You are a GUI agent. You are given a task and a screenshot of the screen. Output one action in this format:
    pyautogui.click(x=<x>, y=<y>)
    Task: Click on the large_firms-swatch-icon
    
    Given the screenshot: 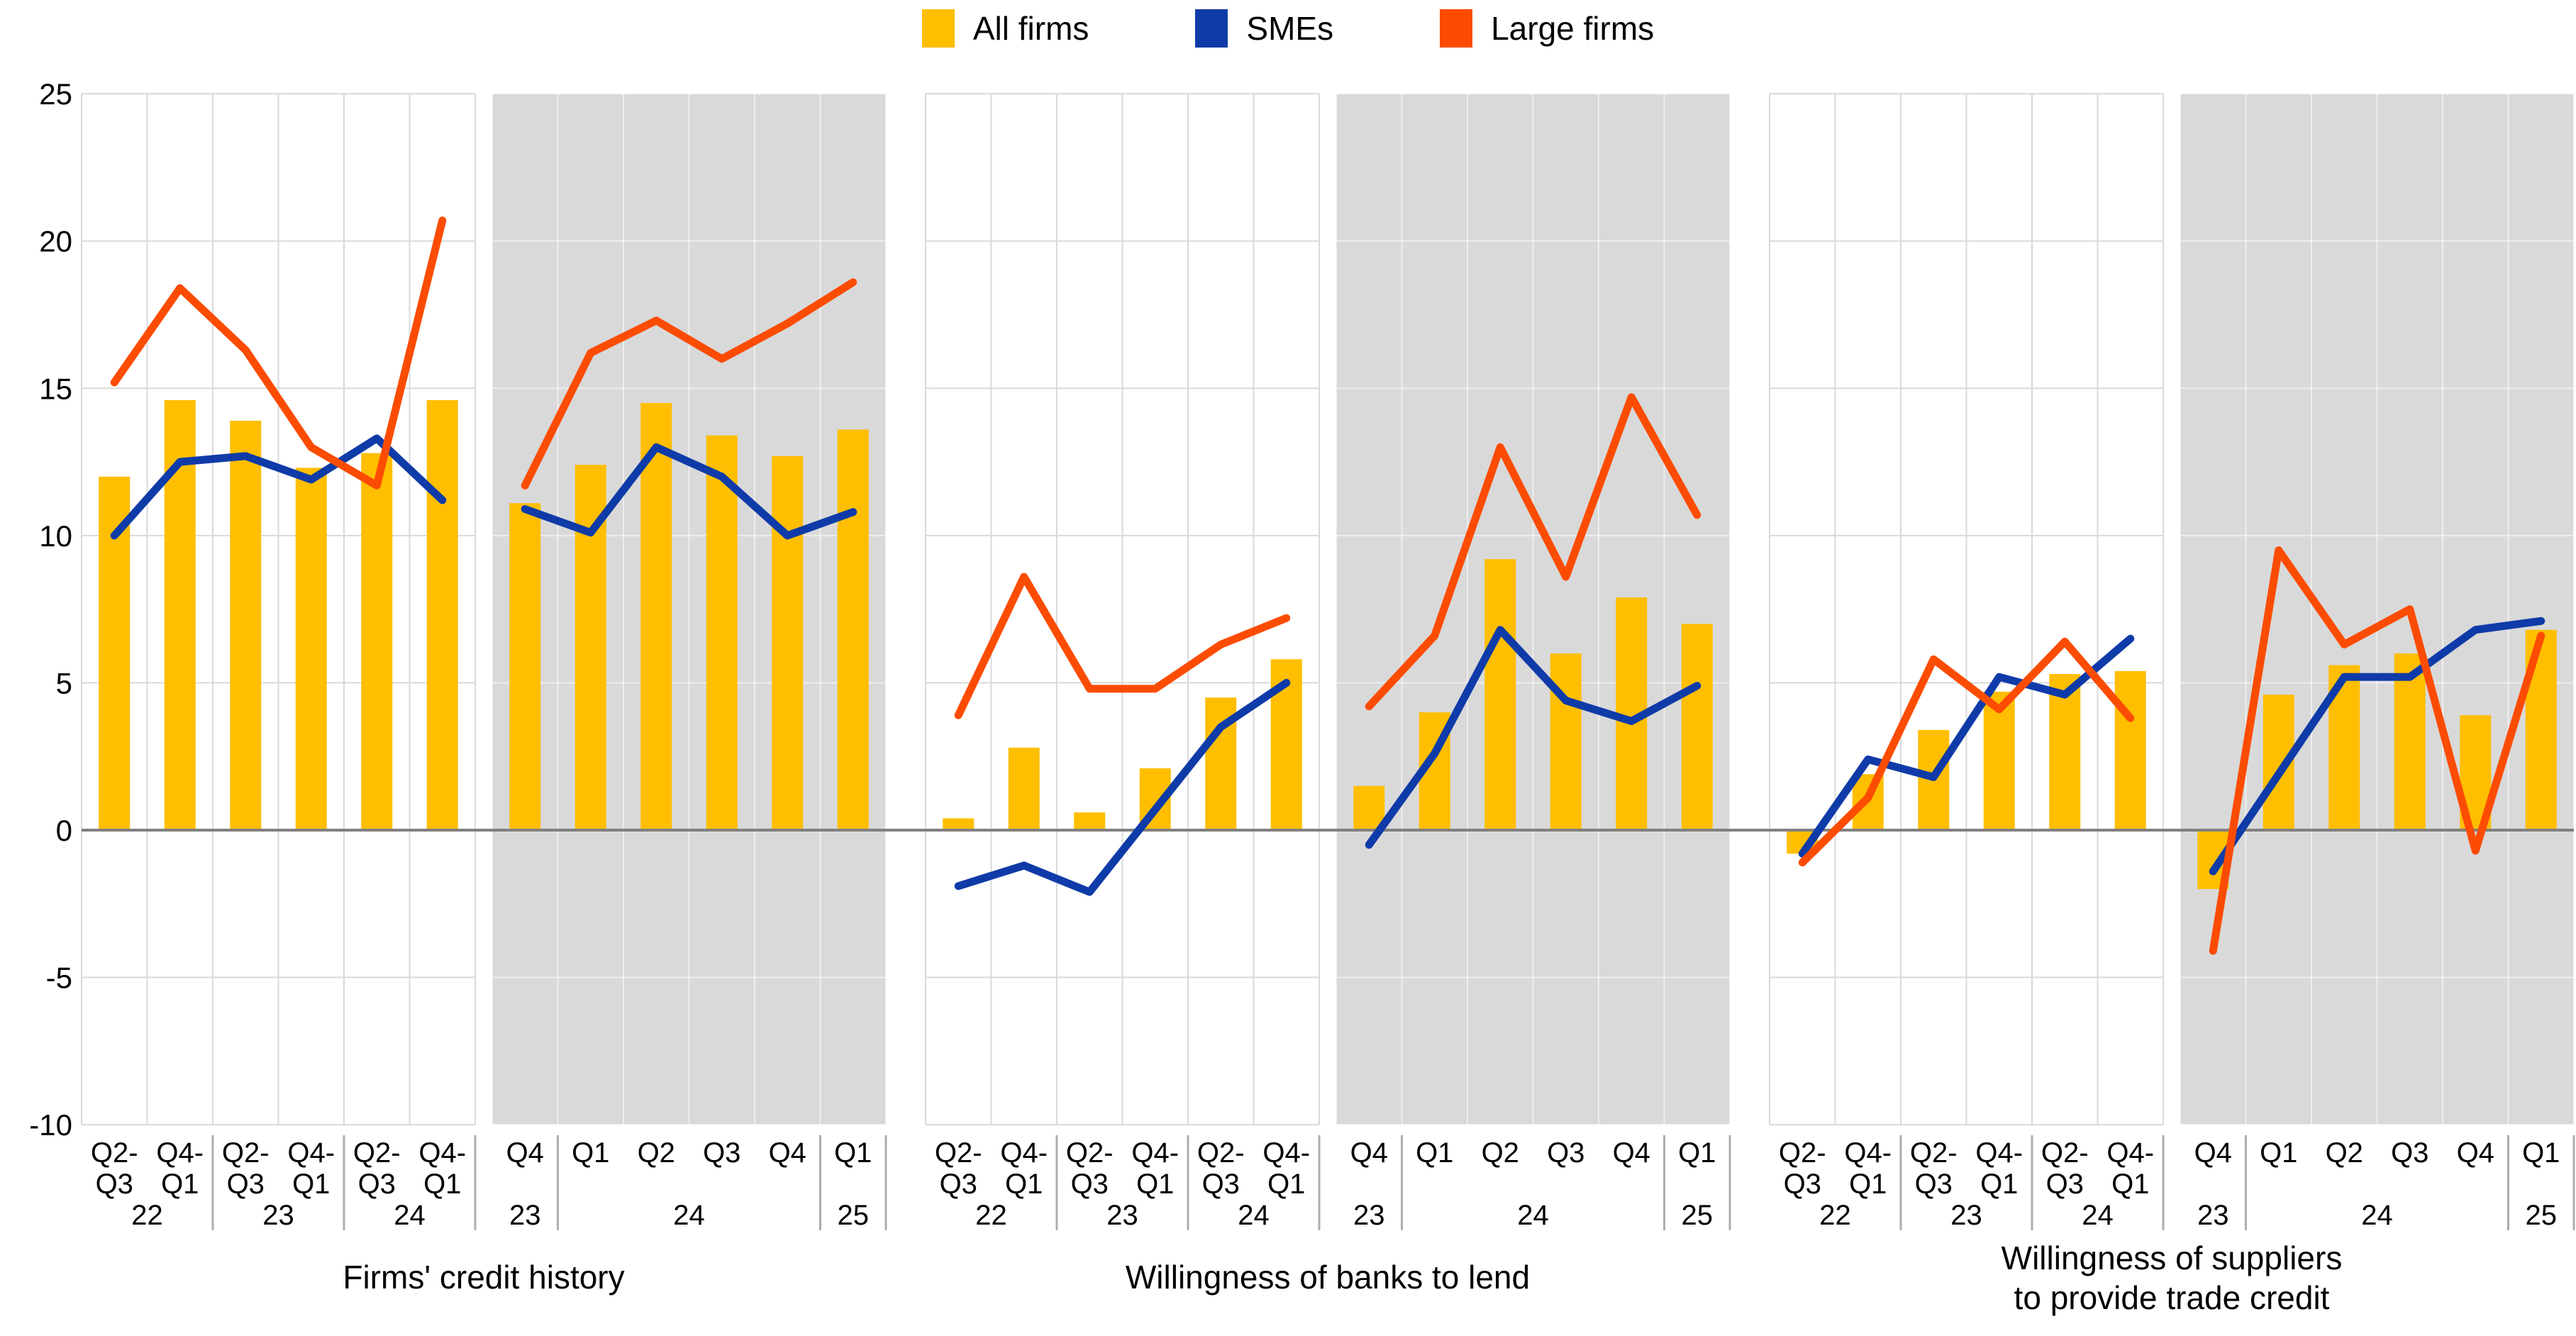 What is the action you would take?
    pyautogui.click(x=1456, y=28)
    